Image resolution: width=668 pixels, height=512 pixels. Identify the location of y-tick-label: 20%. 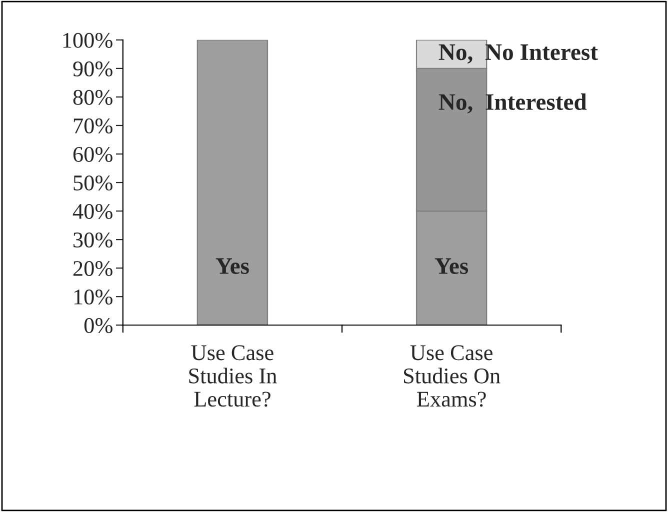
(92, 268).